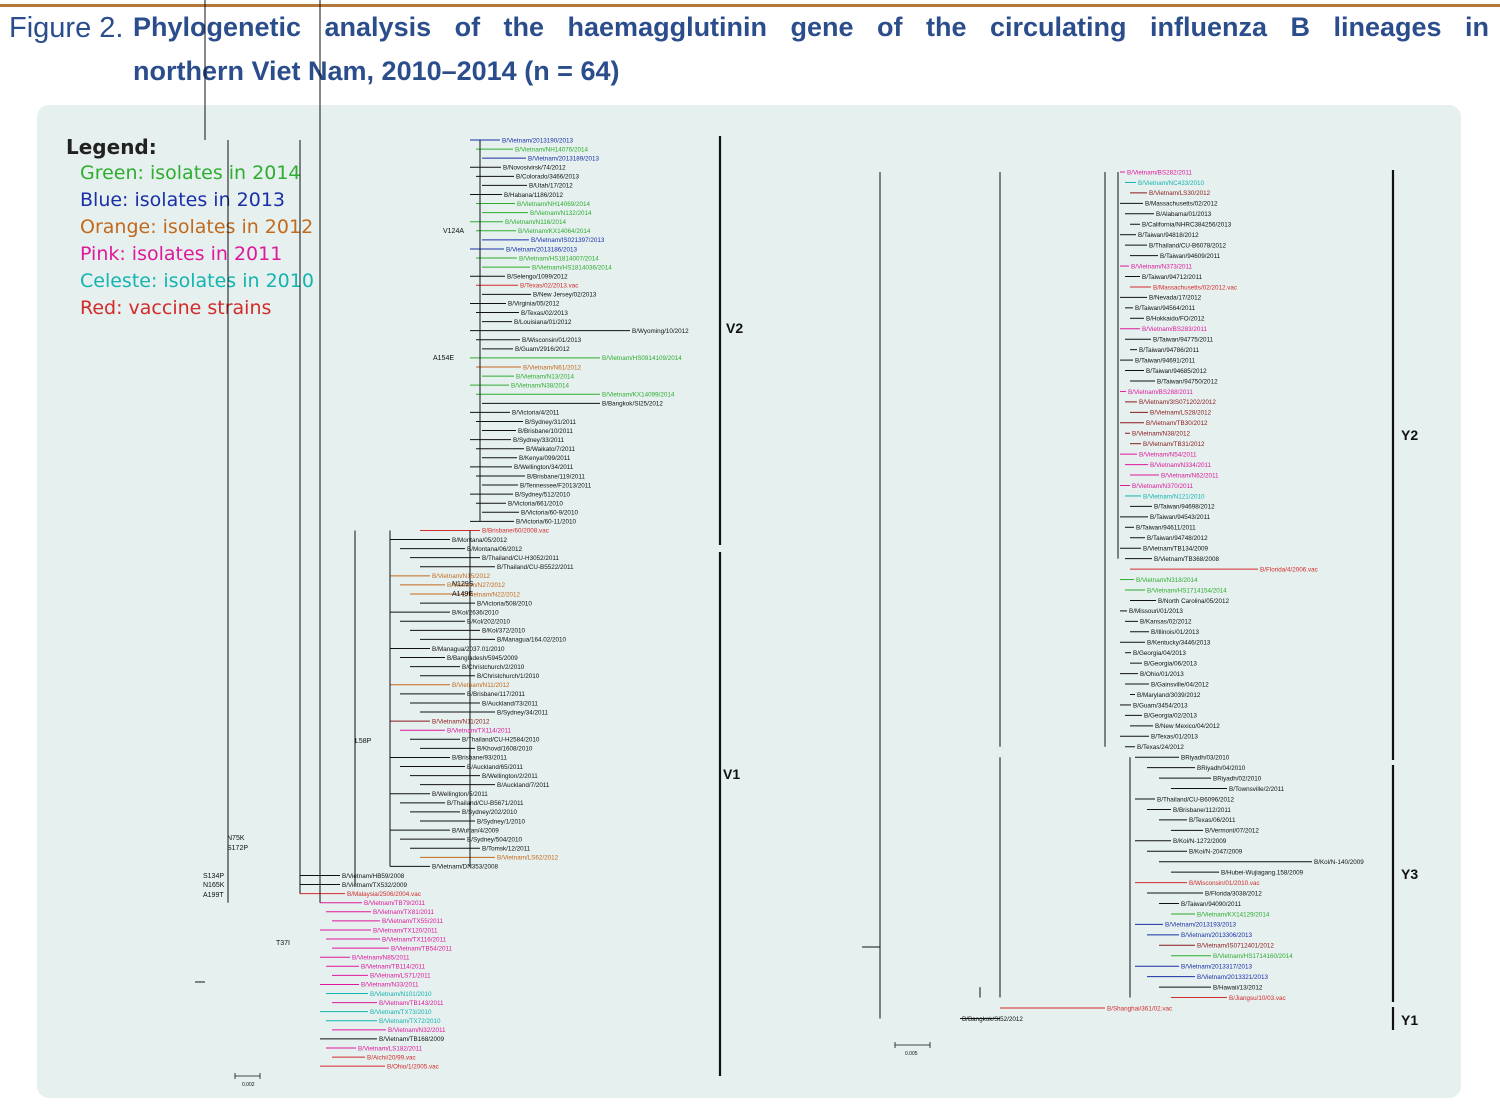  Describe the element at coordinates (479, 758) in the screenshot. I see `taxon-label: B/Brisbane/93/2011` at that location.